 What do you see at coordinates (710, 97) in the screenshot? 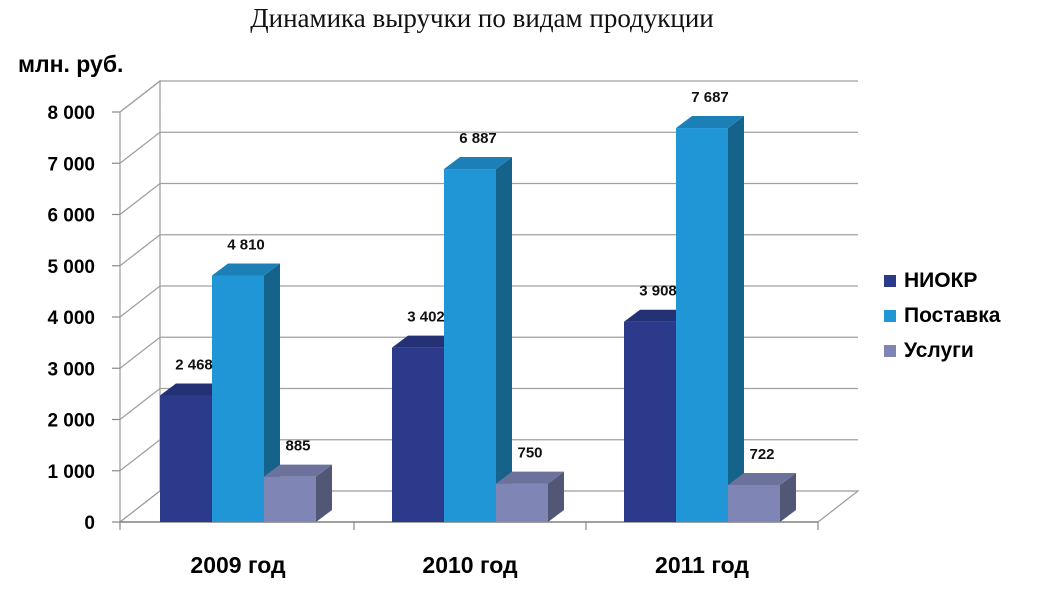
I see `data-label: 7 687` at bounding box center [710, 97].